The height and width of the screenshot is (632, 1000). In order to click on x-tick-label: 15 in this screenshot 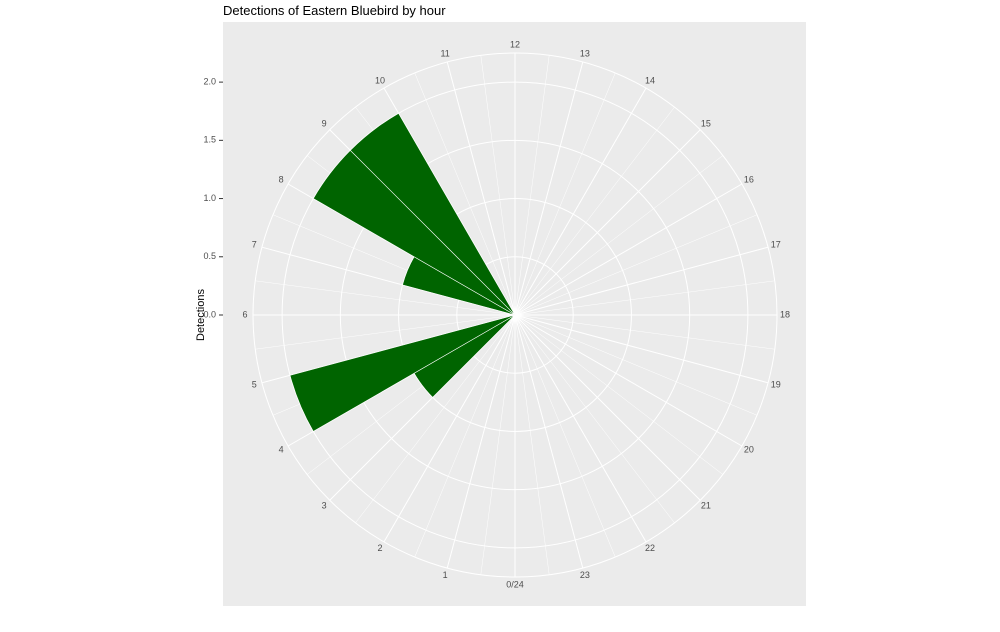, I will do `click(706, 123)`.